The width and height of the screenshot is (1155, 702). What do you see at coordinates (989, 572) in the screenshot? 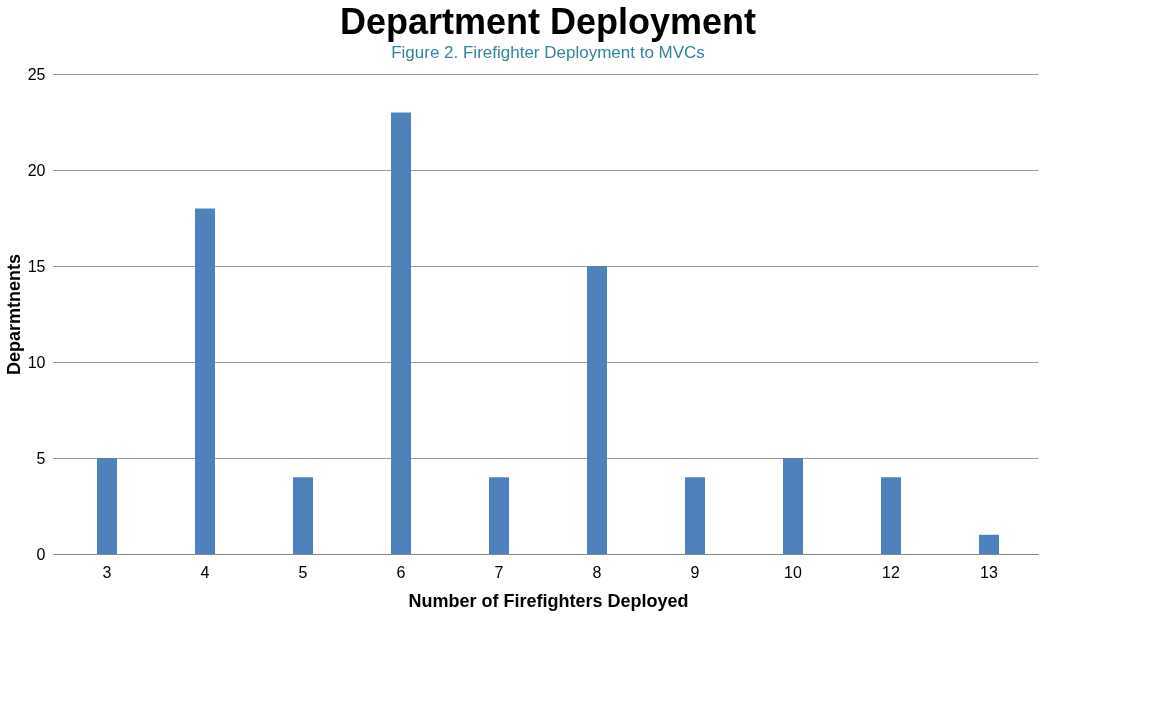
I see `x-tick-label: 13` at bounding box center [989, 572].